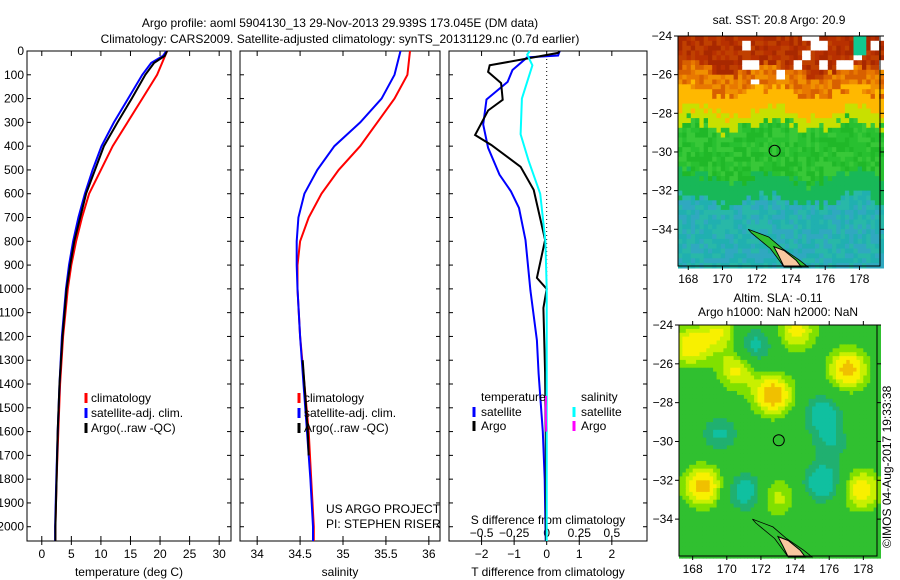 Image resolution: width=900 pixels, height=580 pixels. What do you see at coordinates (482, 533) in the screenshot?
I see `s-tick-label: −0.5` at bounding box center [482, 533].